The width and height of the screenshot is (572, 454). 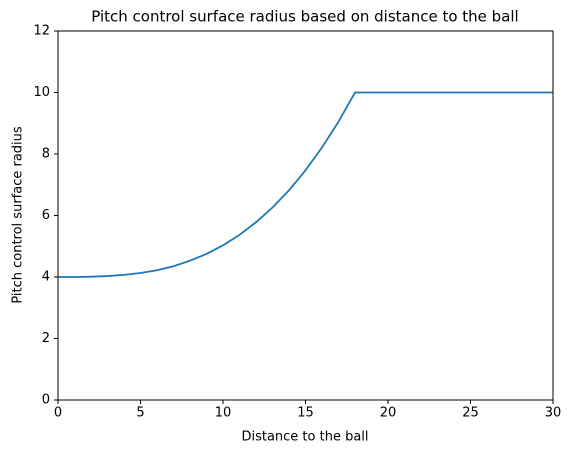 I want to click on x-tick-label: 30, so click(x=553, y=413).